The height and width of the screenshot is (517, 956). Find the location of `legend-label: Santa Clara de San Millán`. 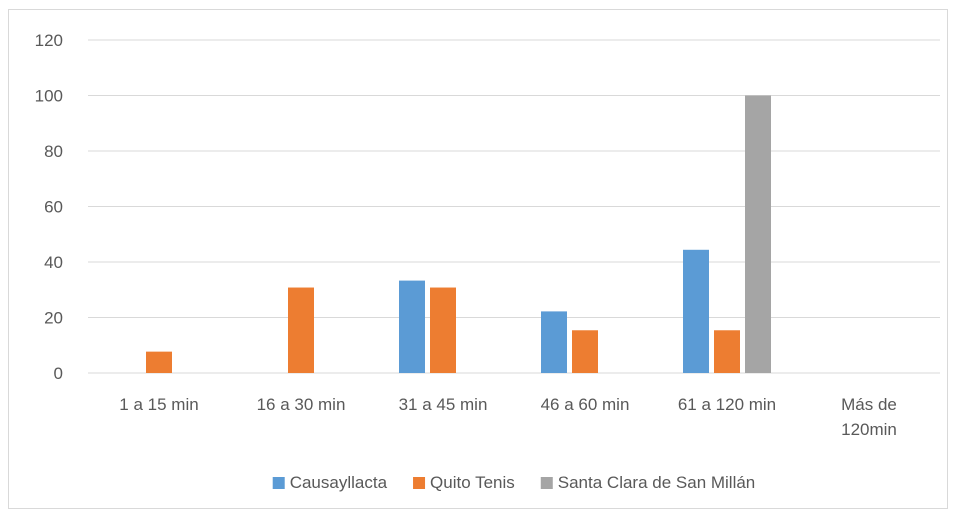

legend-label: Santa Clara de San Millán is located at coordinates (657, 482).